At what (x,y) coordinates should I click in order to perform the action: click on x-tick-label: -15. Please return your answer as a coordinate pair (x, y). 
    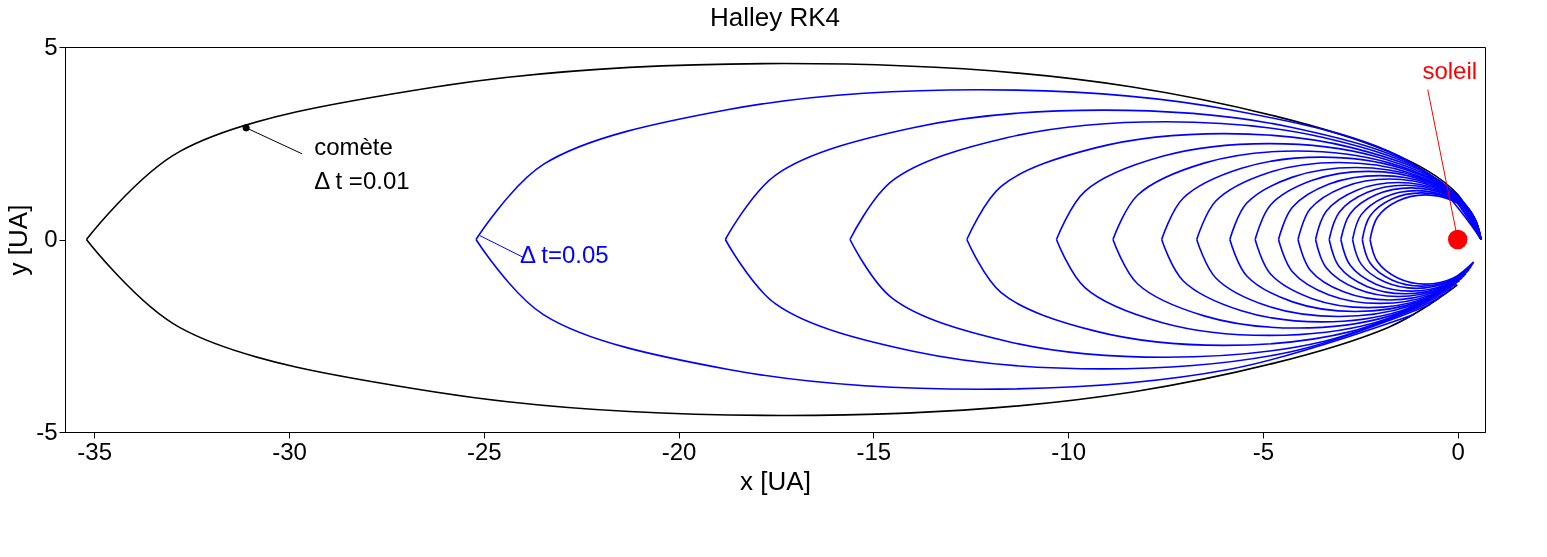
    Looking at the image, I should click on (874, 451).